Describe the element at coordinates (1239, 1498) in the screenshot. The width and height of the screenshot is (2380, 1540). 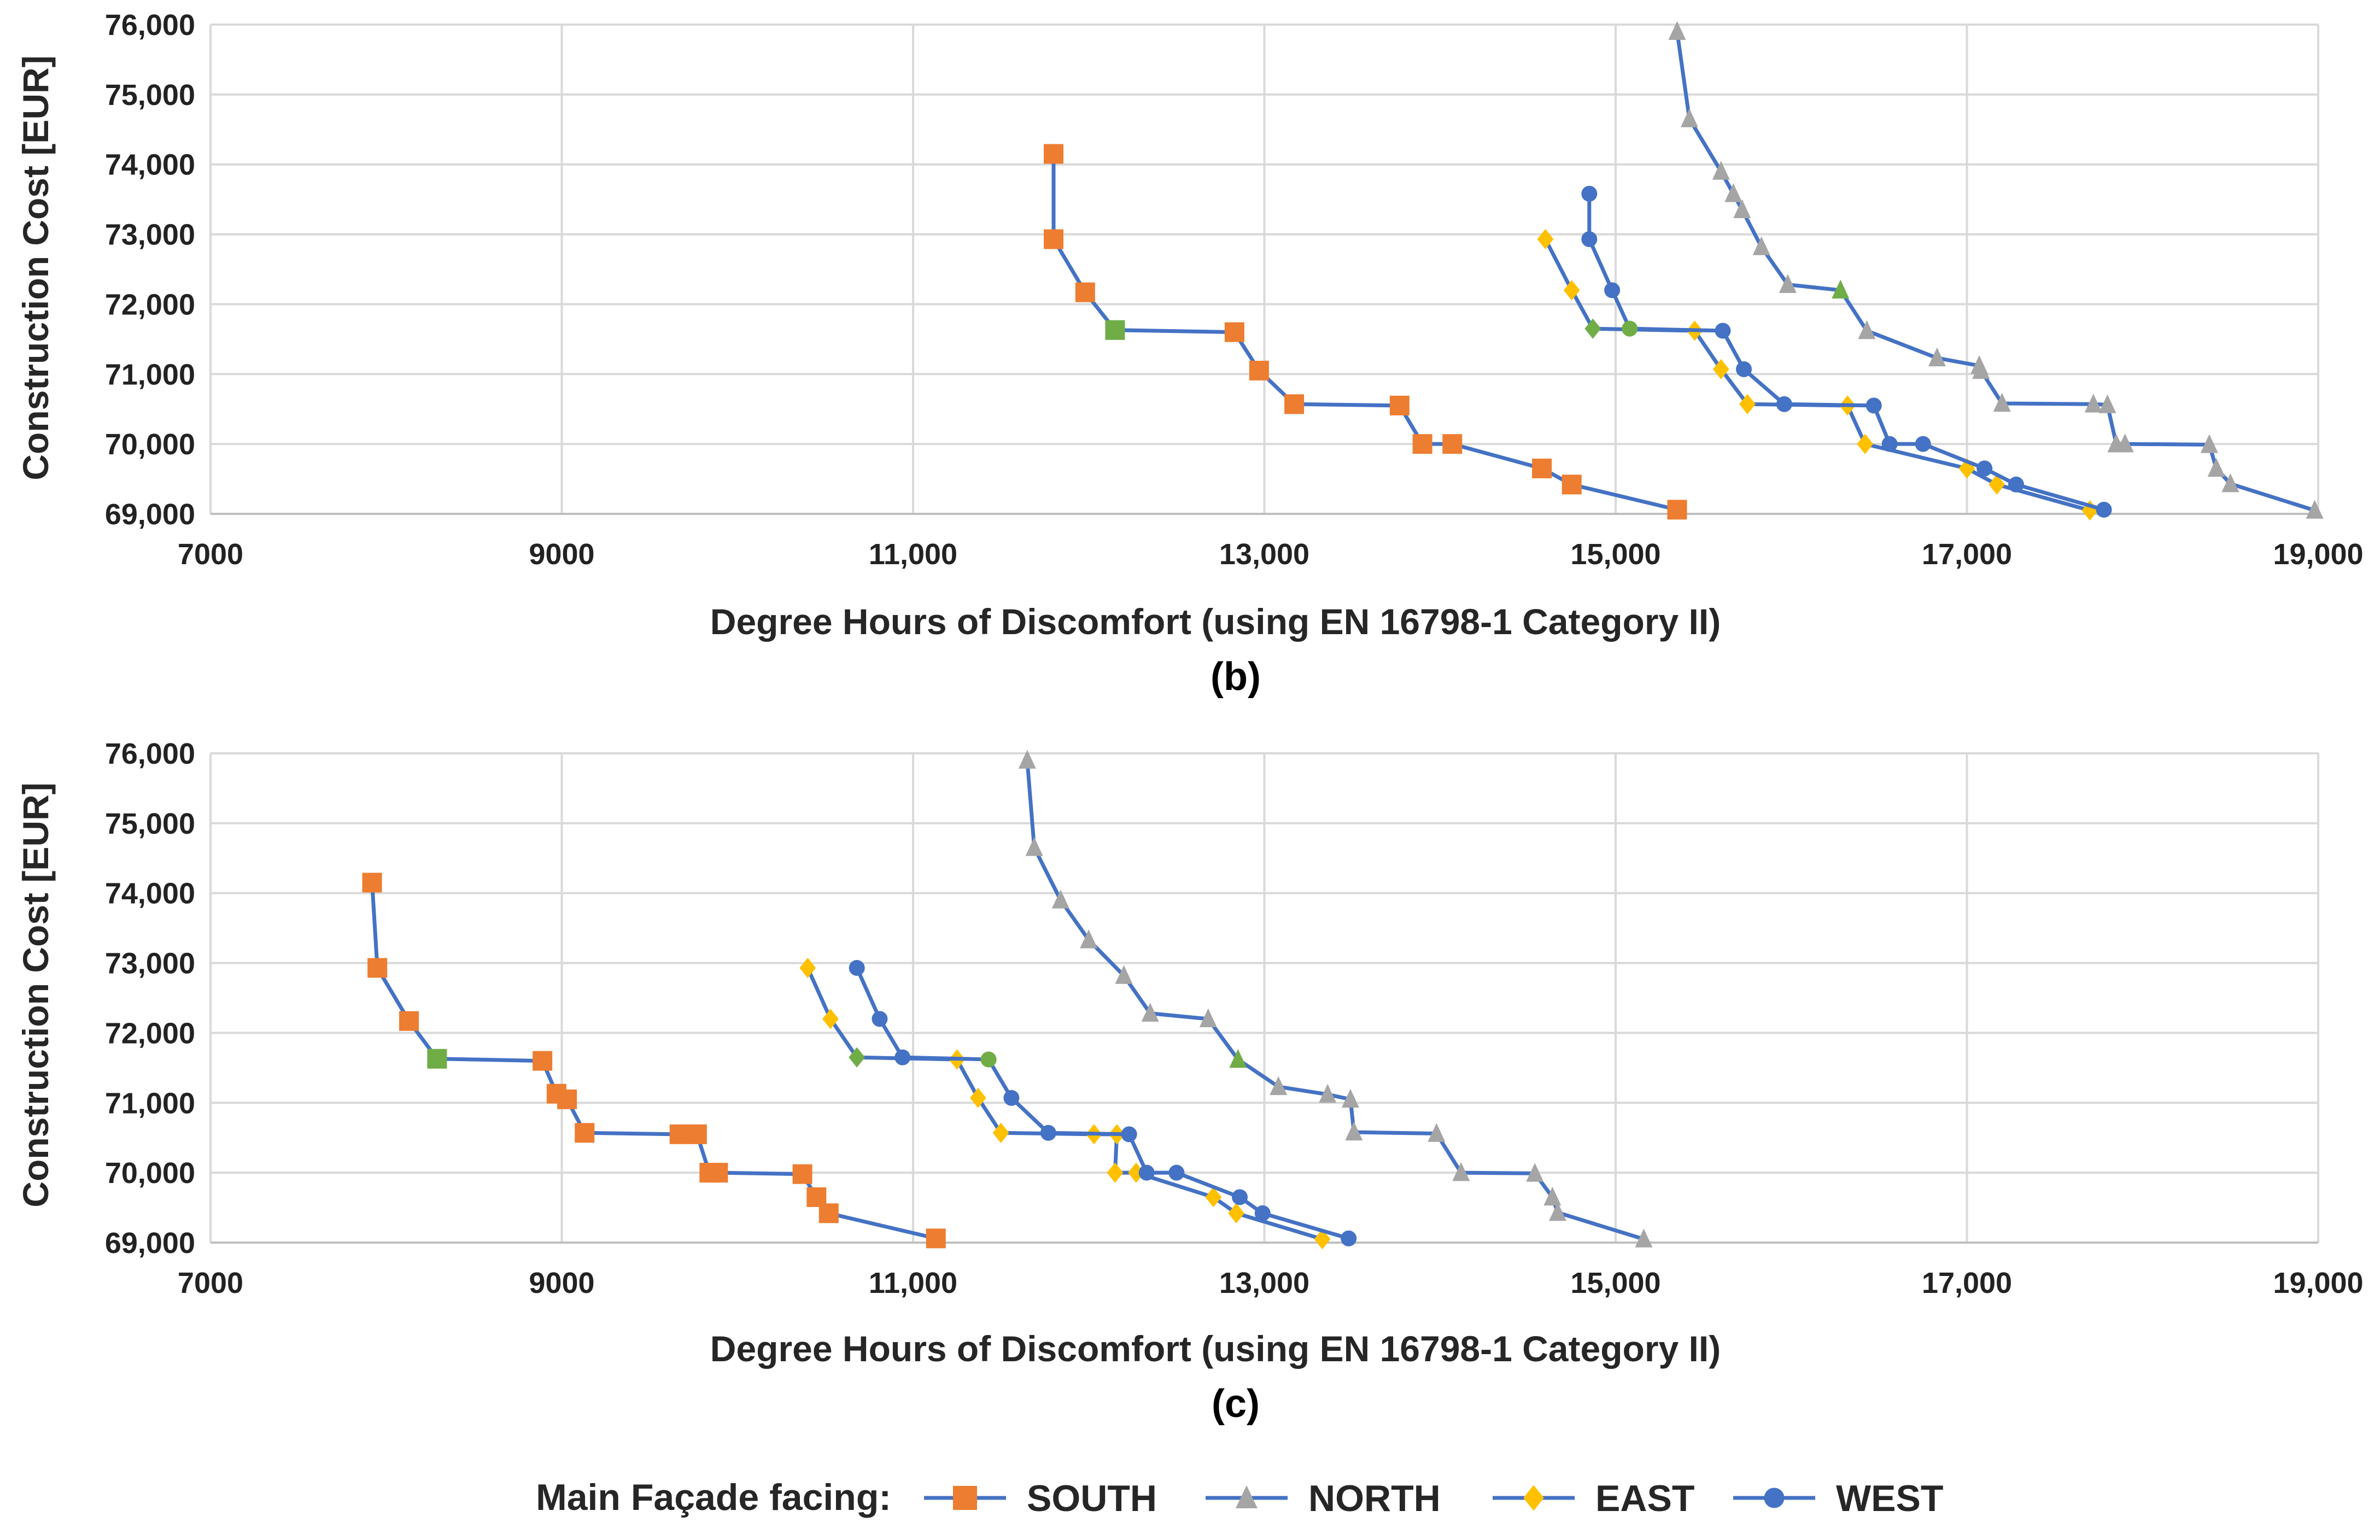
I see `legend: Main Façade facing: SOUTH NORTH EAST WEST` at that location.